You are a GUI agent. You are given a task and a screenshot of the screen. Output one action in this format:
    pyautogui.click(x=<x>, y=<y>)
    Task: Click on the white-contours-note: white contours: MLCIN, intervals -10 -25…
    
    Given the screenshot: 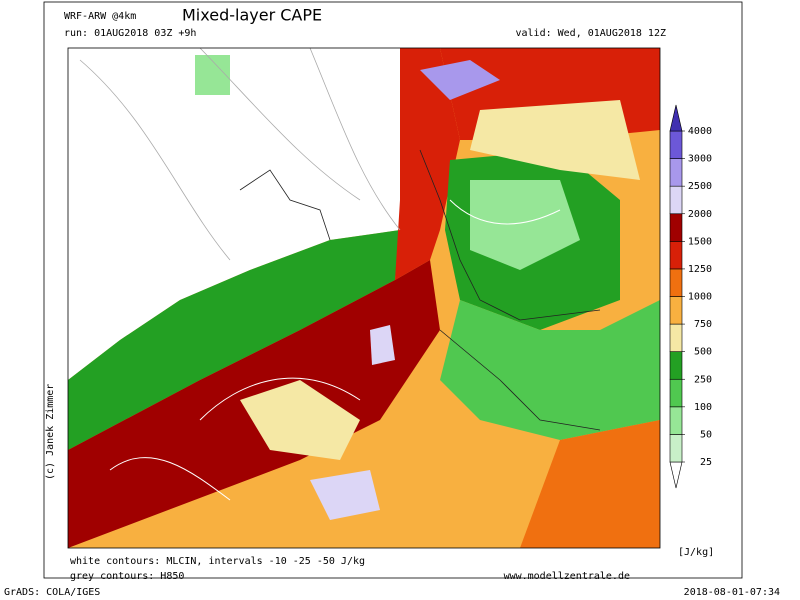 What is the action you would take?
    pyautogui.click(x=217, y=561)
    